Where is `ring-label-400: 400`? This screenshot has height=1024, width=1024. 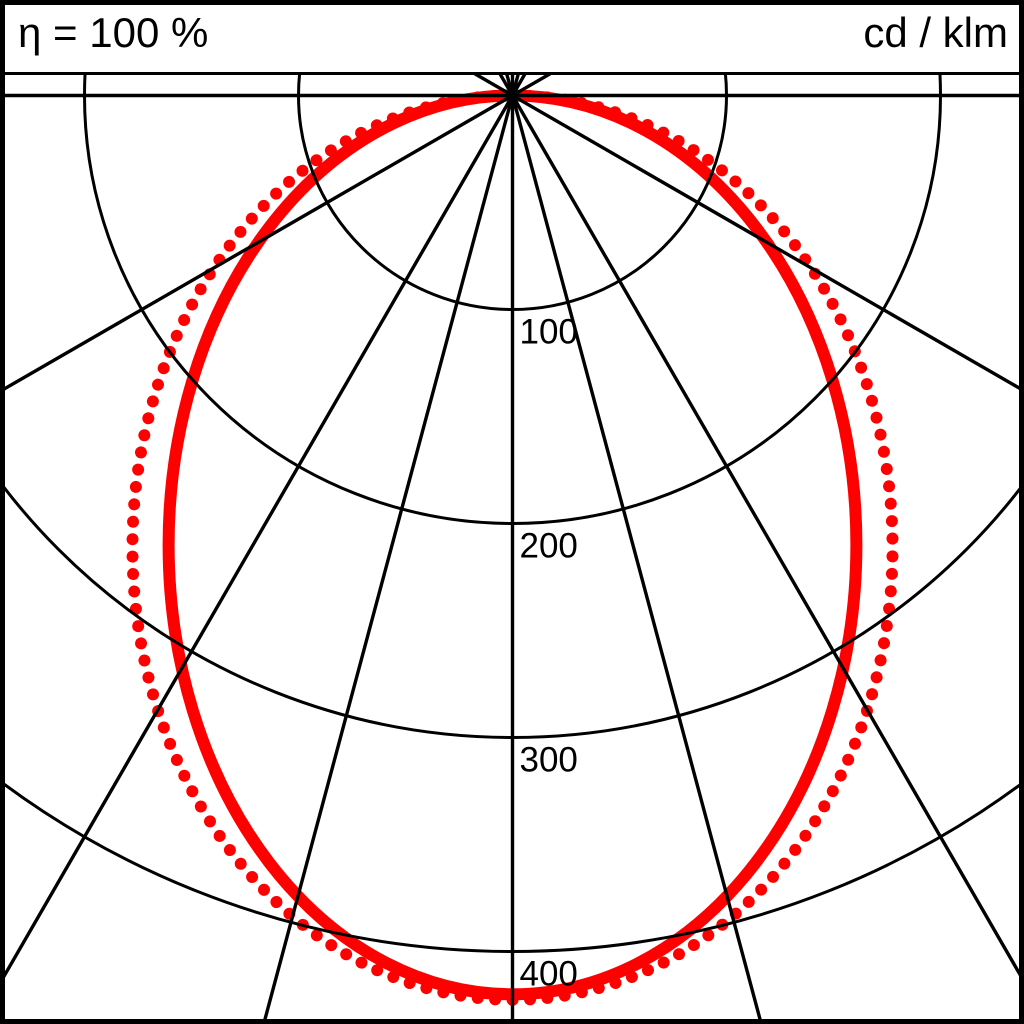 ring-label-400: 400 is located at coordinates (549, 974).